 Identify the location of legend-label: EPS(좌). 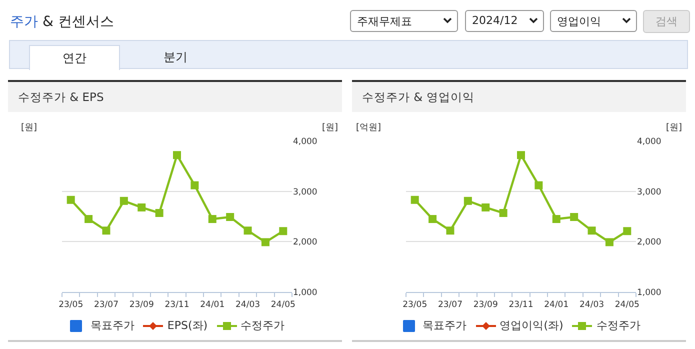
(187, 325).